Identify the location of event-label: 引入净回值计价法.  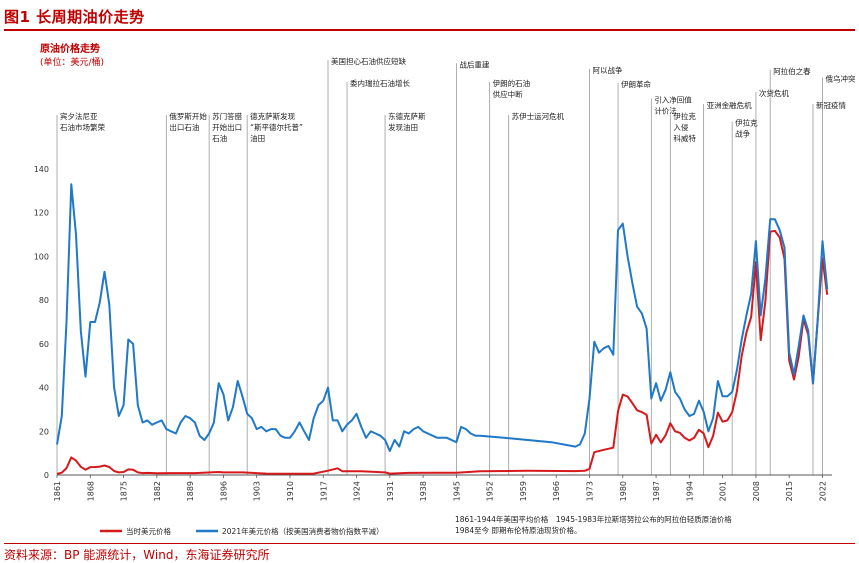
(673, 105).